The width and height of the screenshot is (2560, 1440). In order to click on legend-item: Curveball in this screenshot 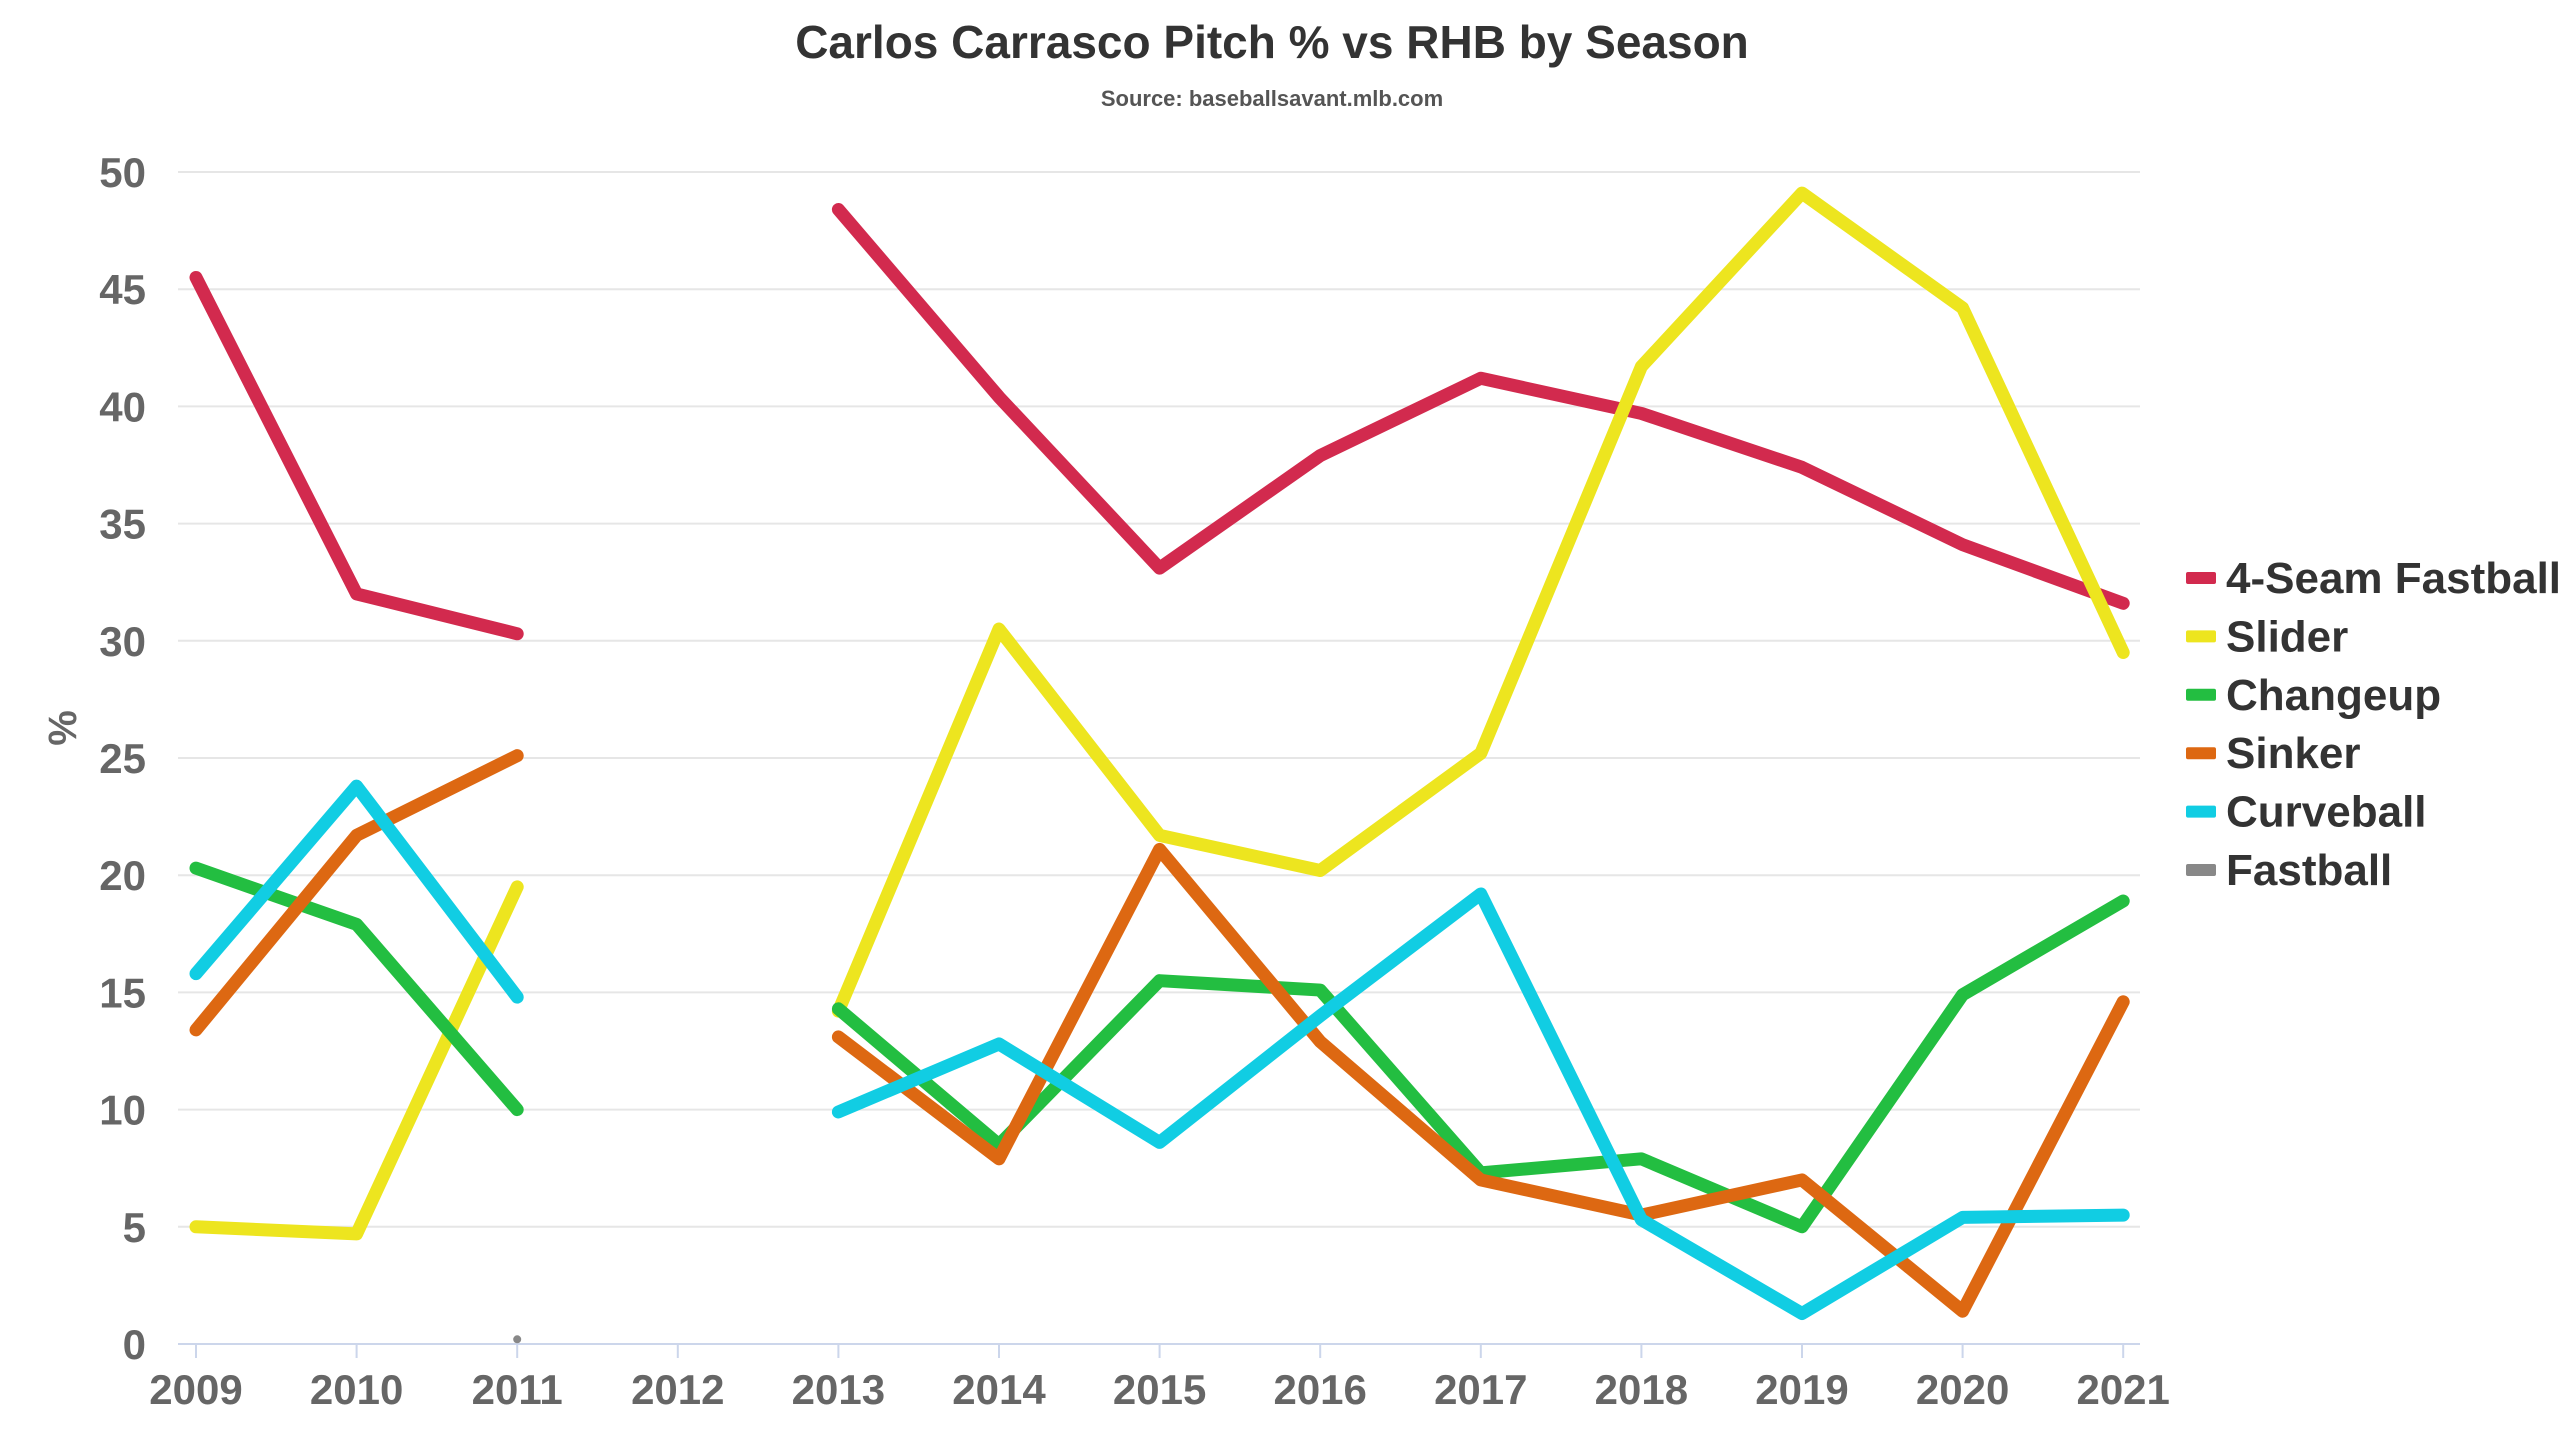, I will do `click(2306, 812)`.